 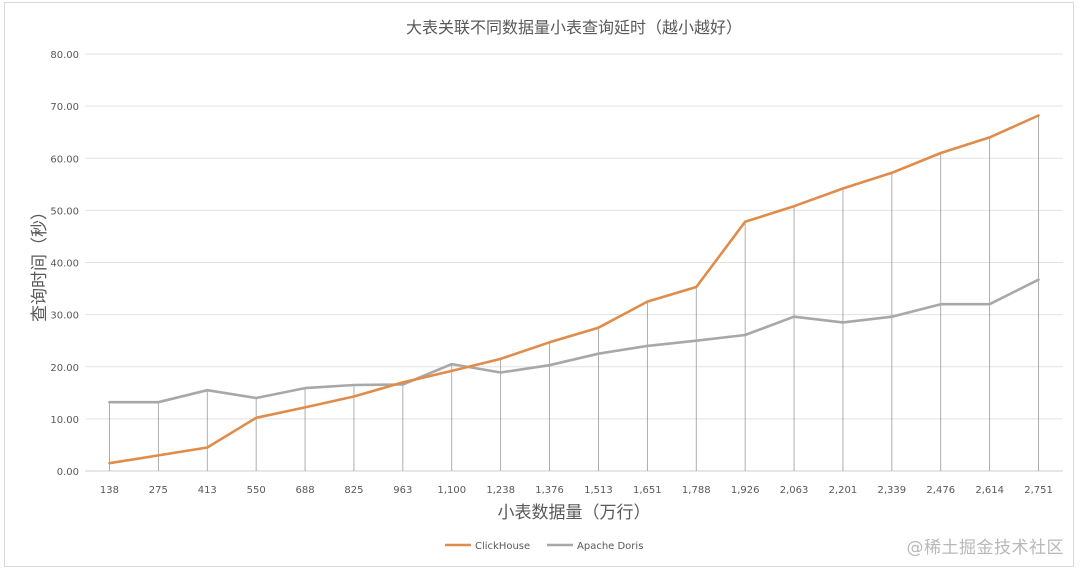 What do you see at coordinates (64, 420) in the screenshot?
I see `y-tick-label: 10.00` at bounding box center [64, 420].